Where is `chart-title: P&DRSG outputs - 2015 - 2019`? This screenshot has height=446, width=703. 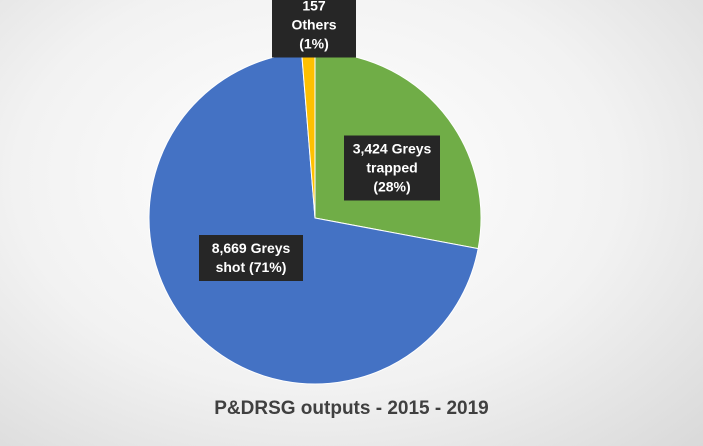 chart-title: P&DRSG outputs - 2015 - 2019 is located at coordinates (351, 408).